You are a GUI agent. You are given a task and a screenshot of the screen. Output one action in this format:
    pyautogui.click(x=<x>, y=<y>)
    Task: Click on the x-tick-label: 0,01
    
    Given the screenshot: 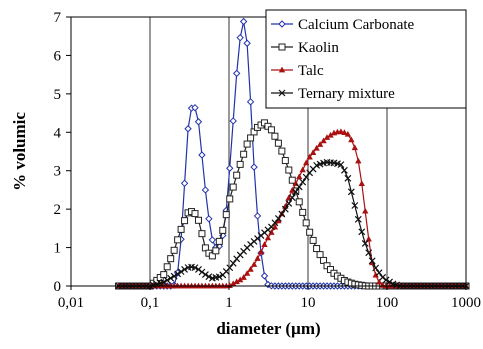 What is the action you would take?
    pyautogui.click(x=71, y=303)
    